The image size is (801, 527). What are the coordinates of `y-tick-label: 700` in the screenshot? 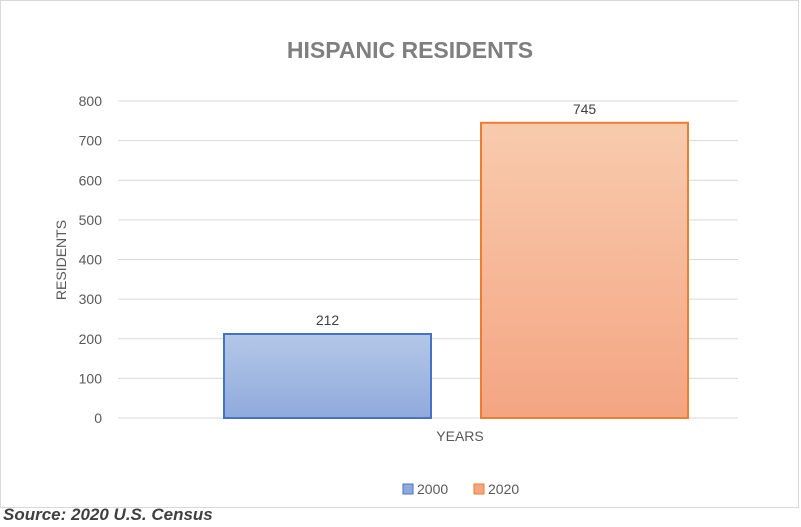 It's located at (91, 141).